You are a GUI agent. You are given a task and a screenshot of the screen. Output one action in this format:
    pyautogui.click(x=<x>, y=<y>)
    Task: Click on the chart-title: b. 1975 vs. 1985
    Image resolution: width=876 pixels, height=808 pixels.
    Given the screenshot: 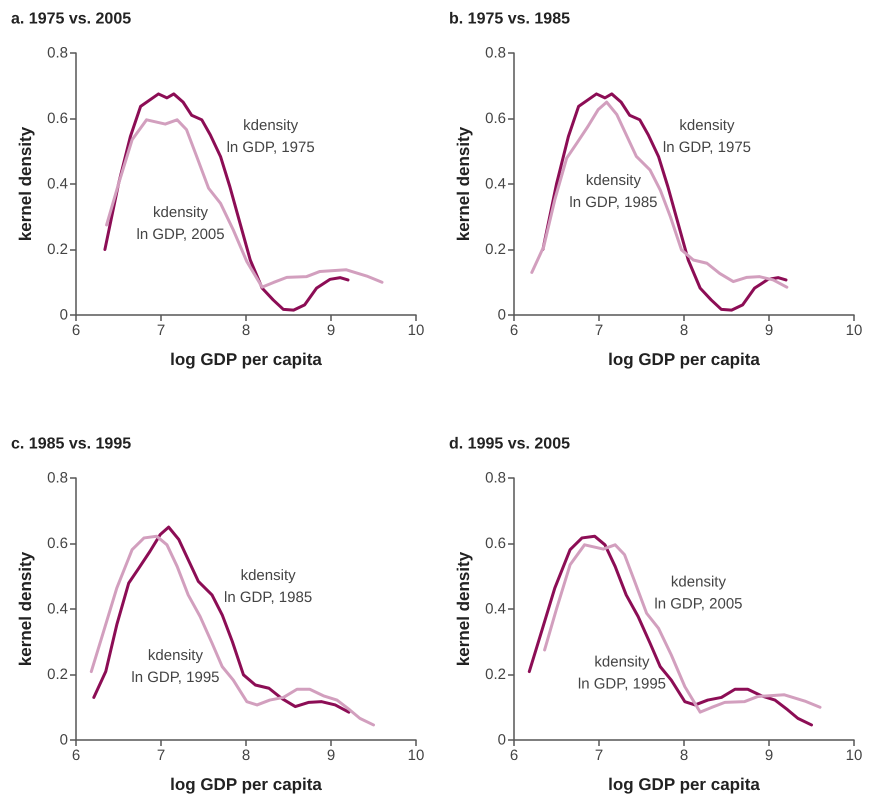 What is the action you would take?
    pyautogui.click(x=509, y=19)
    